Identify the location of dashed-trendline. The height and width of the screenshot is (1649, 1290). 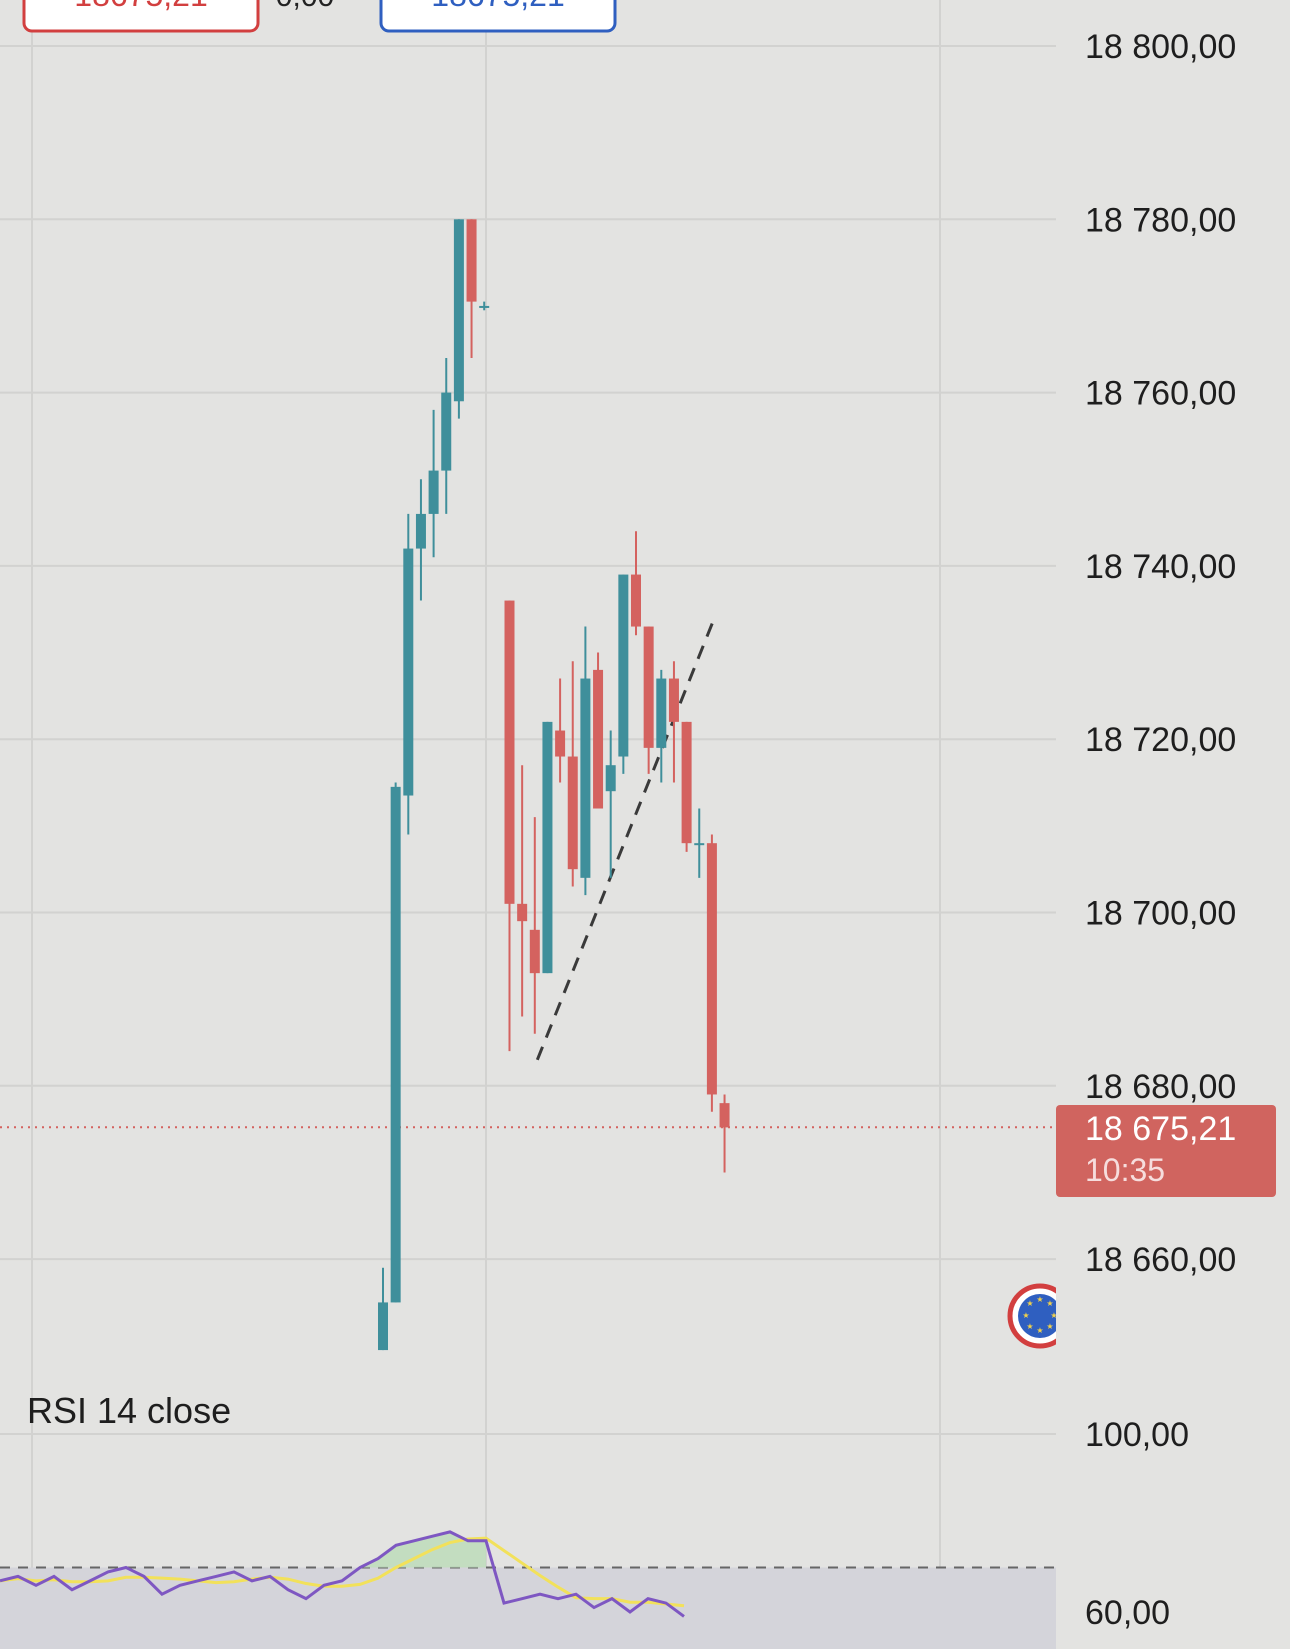
(625, 839).